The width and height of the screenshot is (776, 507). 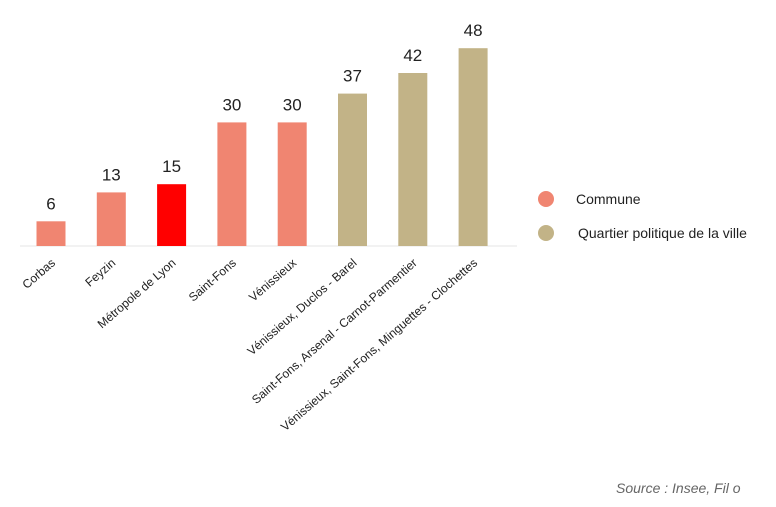 I want to click on value-label-0: 6, so click(x=50, y=203).